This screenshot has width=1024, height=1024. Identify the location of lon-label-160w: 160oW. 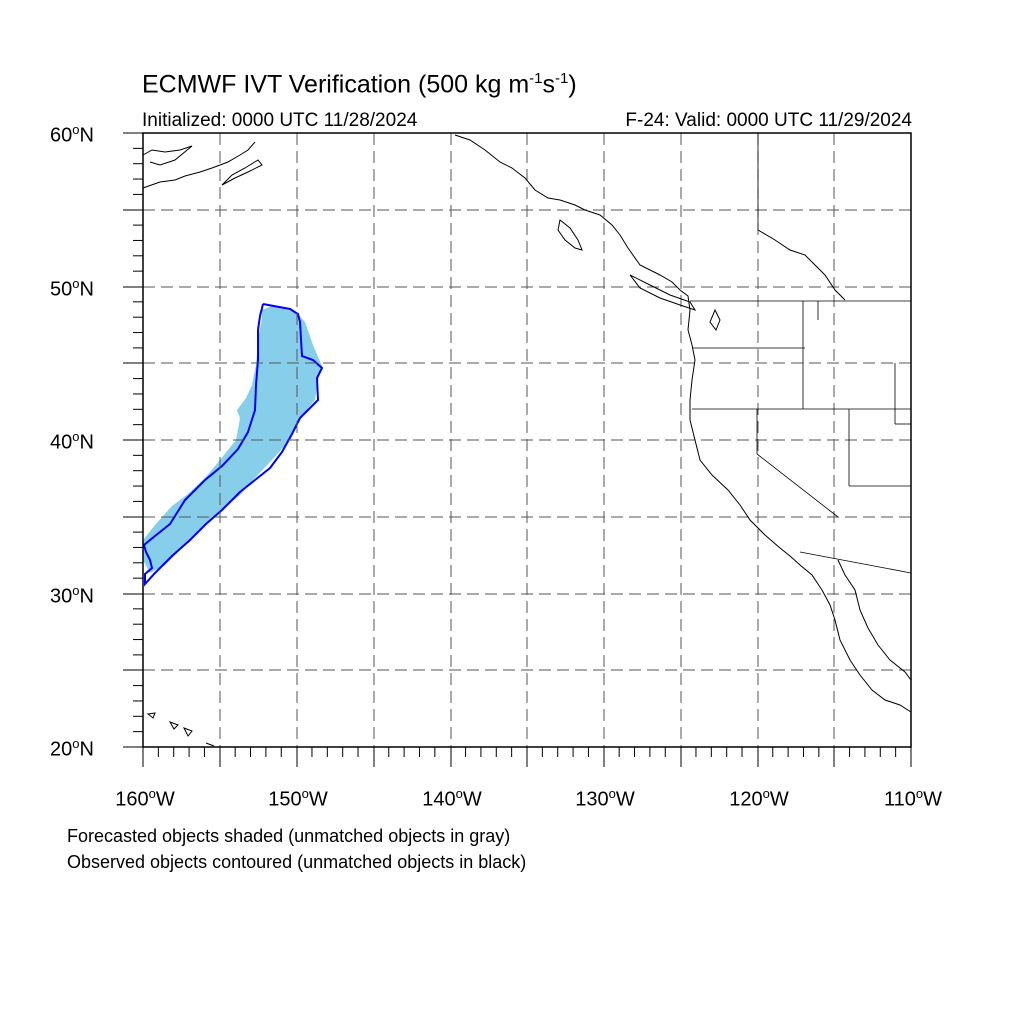
(145, 798).